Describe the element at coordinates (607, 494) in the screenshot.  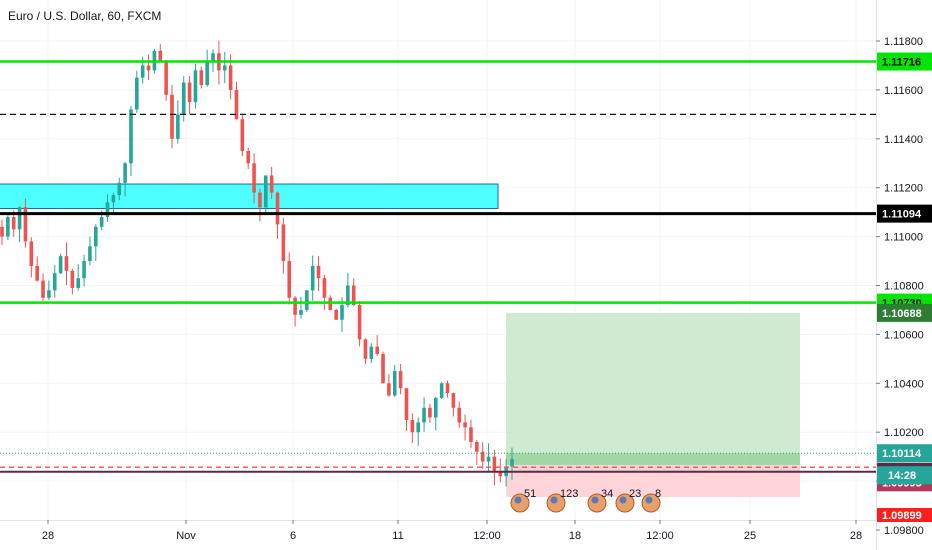
I see `event-label-2: 34` at that location.